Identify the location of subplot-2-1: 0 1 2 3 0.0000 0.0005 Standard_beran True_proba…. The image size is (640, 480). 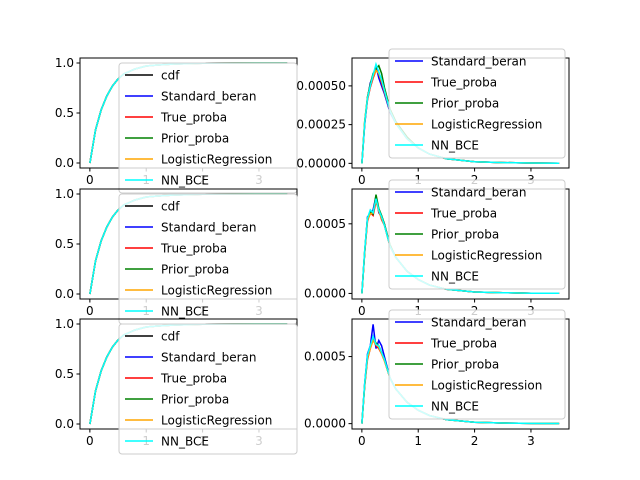
(437, 378).